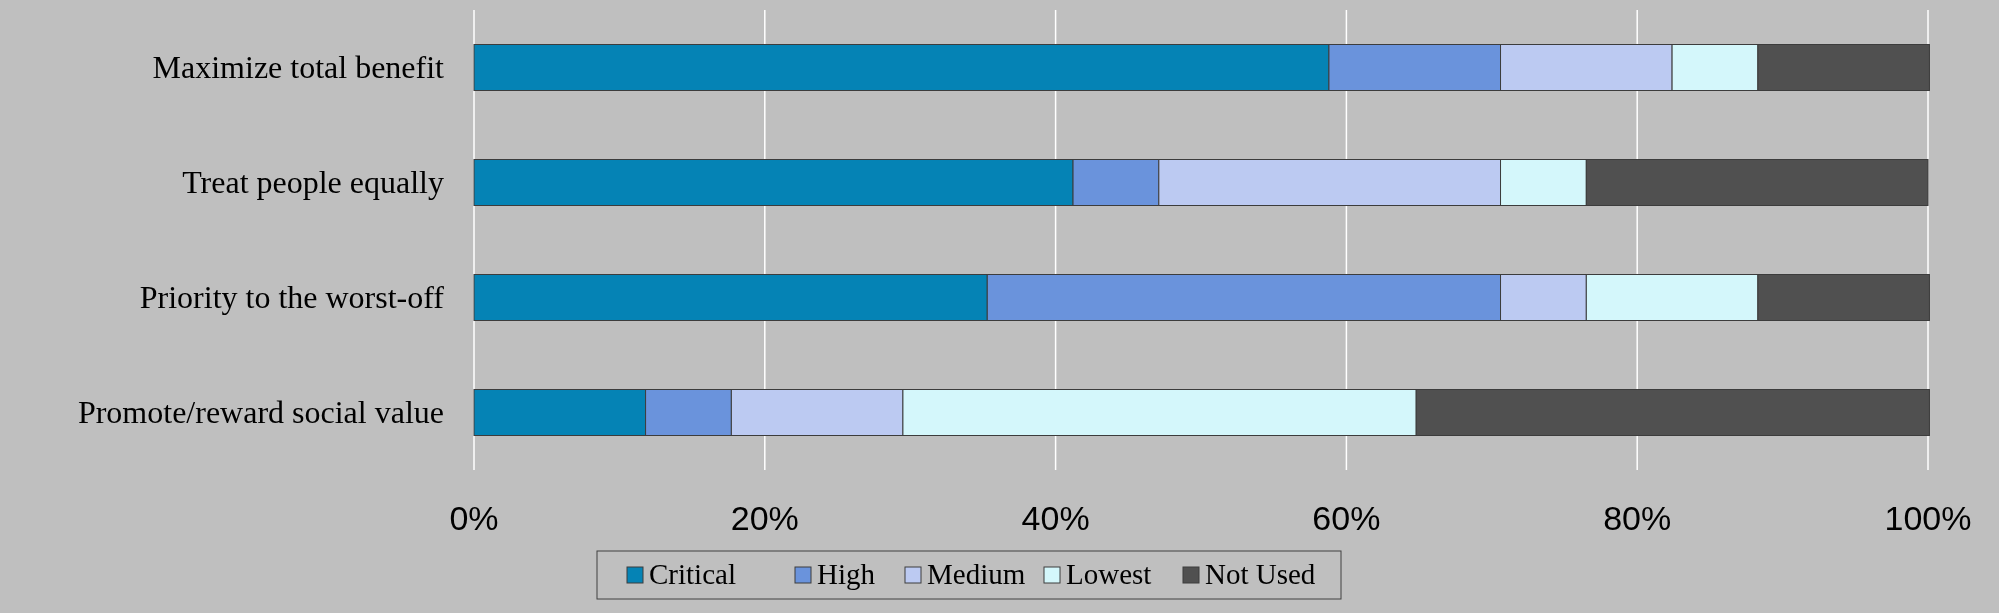  What do you see at coordinates (474, 518) in the screenshot?
I see `x-tick-label: 0%` at bounding box center [474, 518].